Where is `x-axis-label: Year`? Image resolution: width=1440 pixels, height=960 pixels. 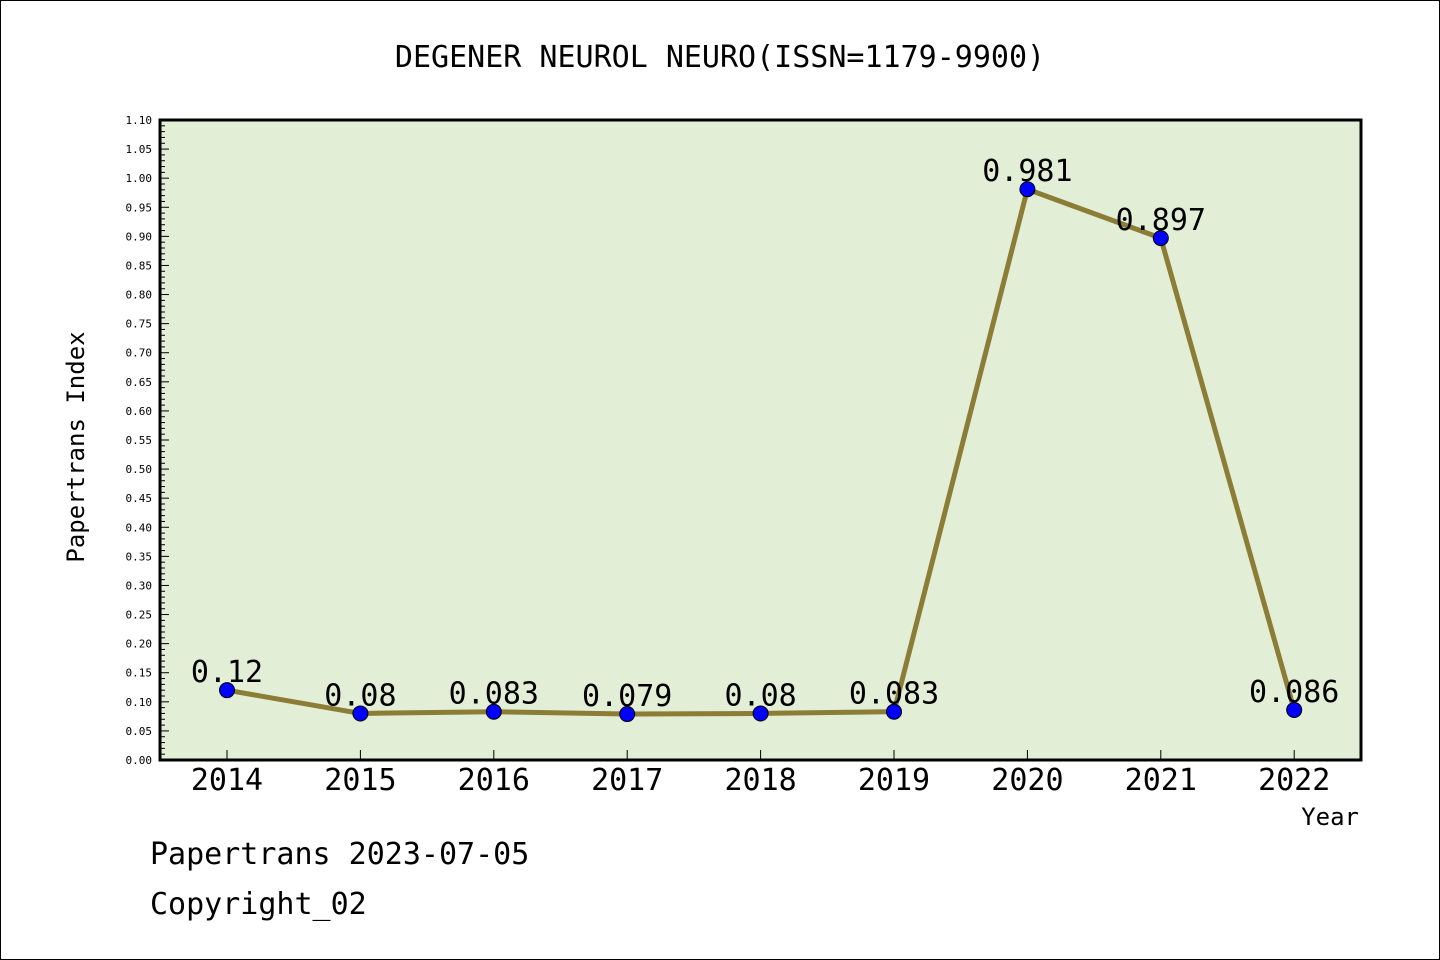 x-axis-label: Year is located at coordinates (1330, 817).